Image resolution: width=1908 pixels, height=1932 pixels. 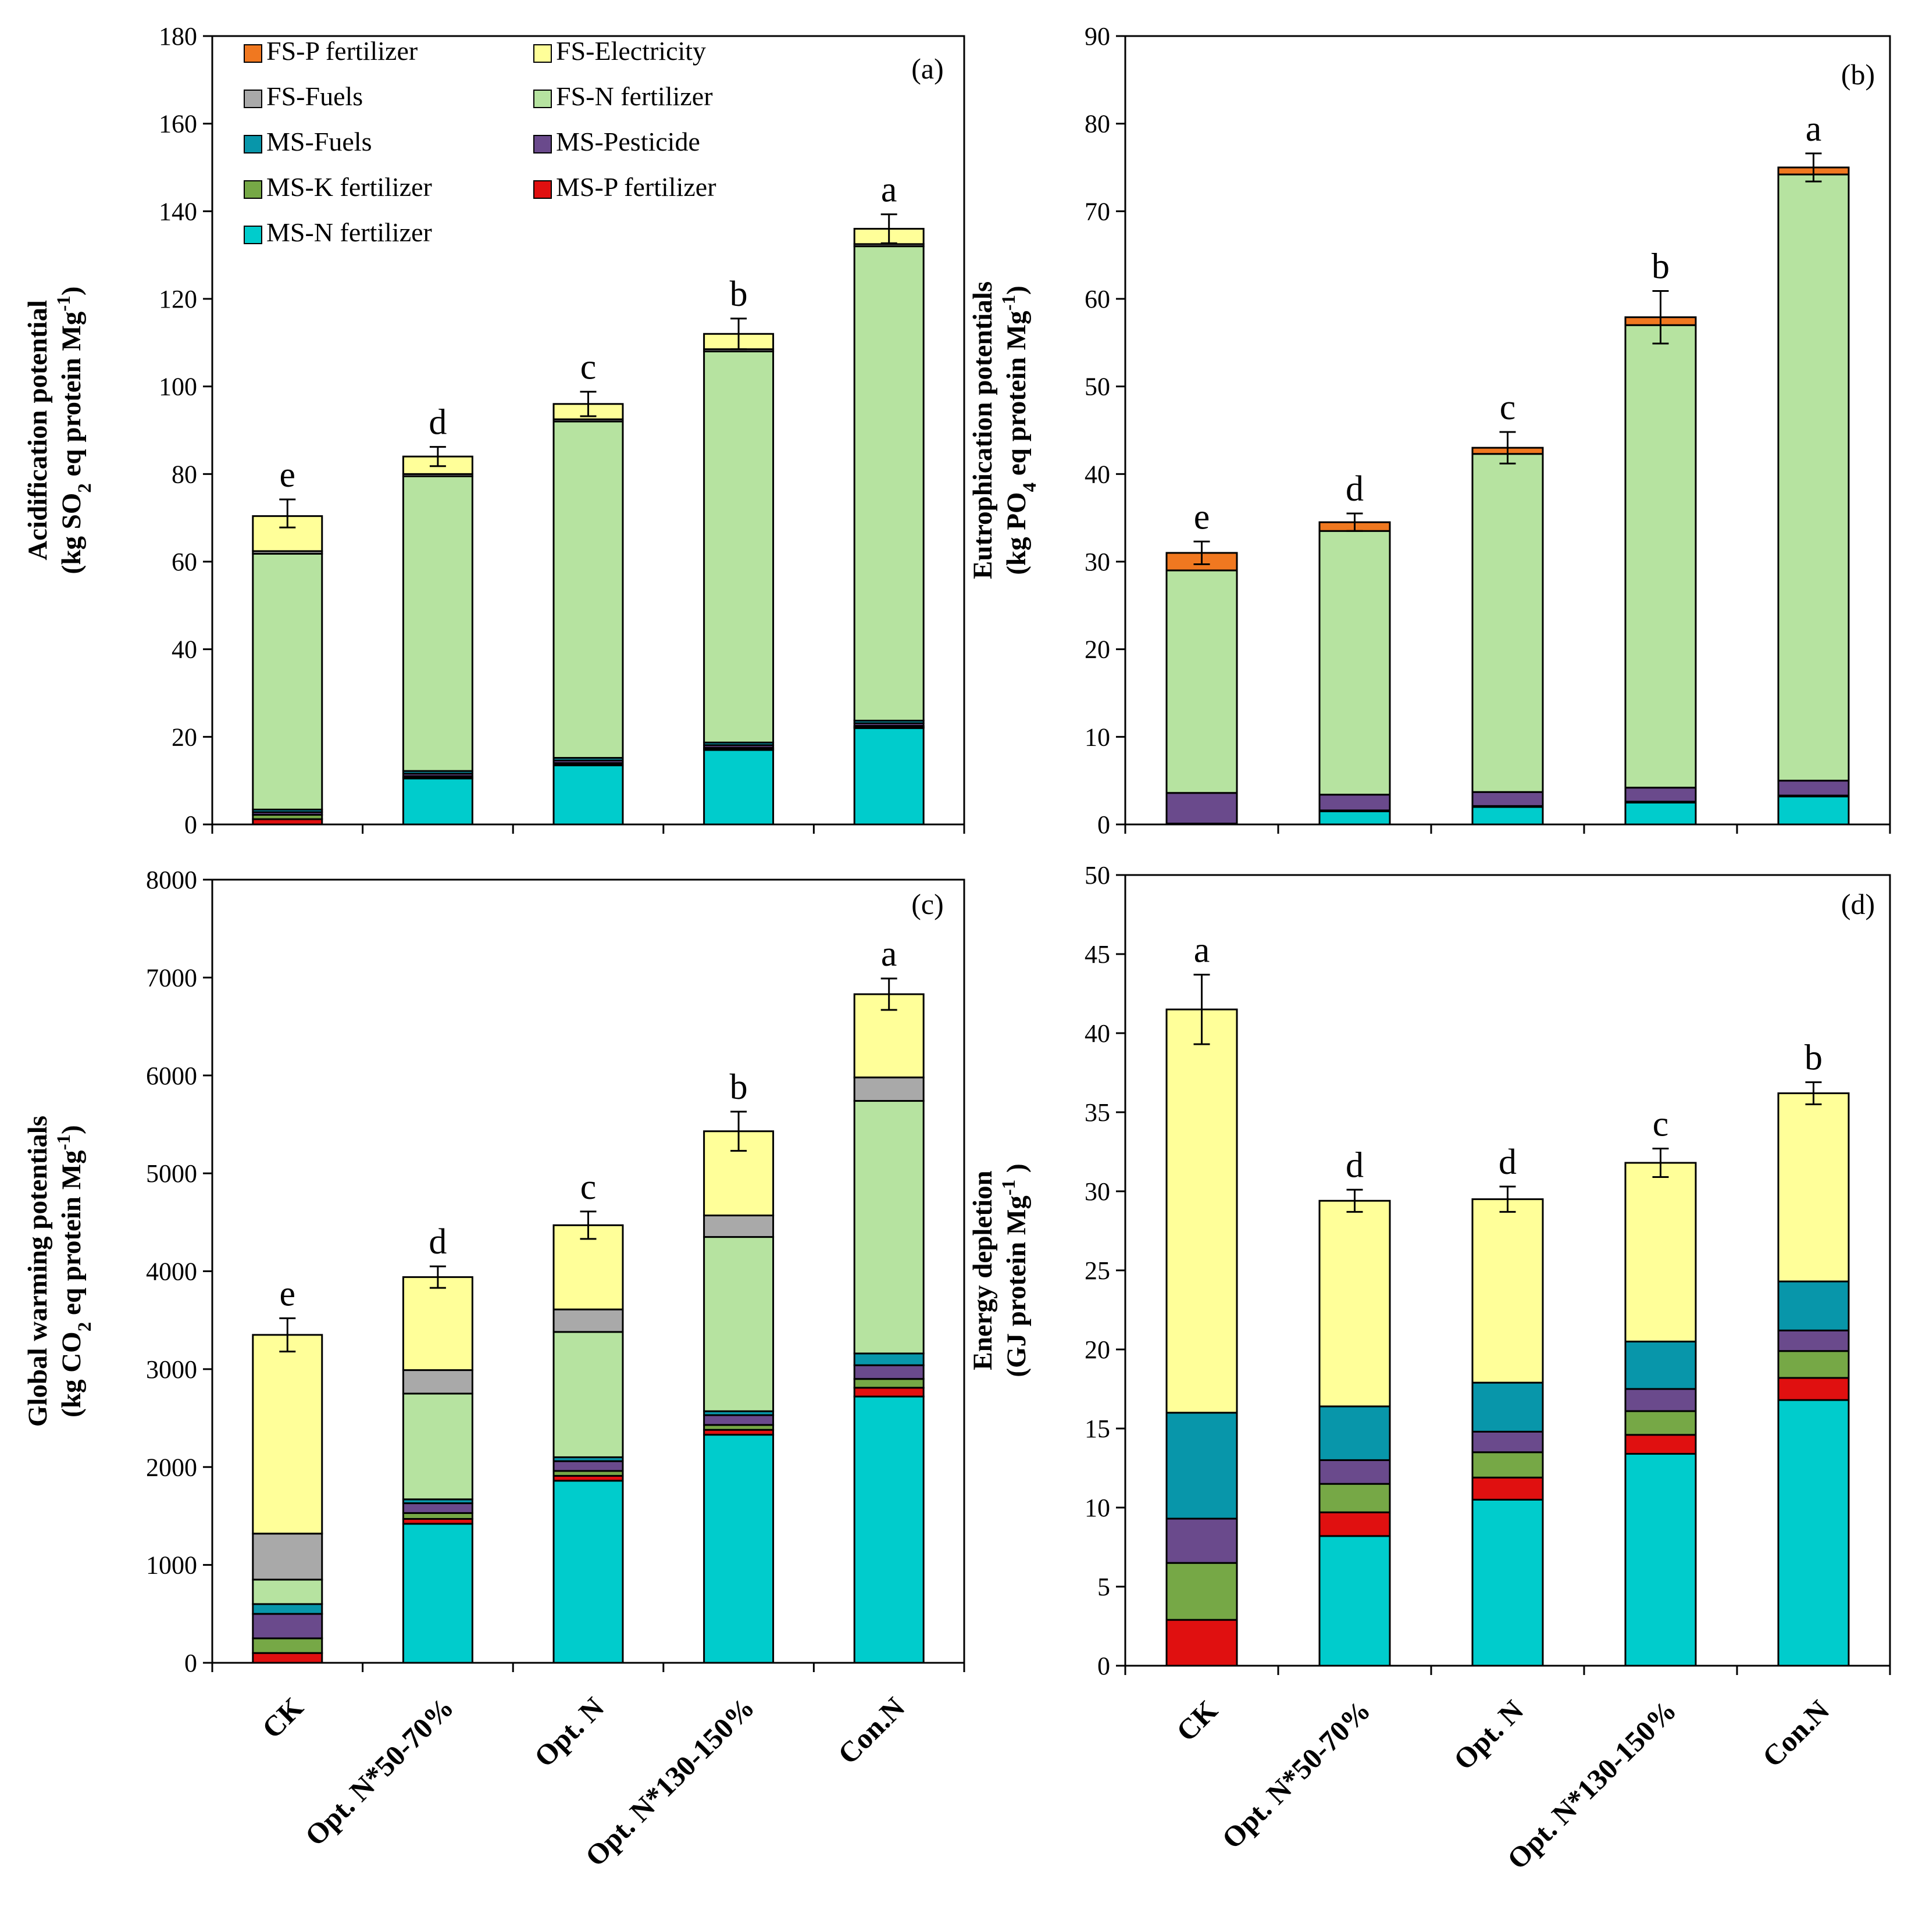 I want to click on significance-label: e, so click(x=288, y=475).